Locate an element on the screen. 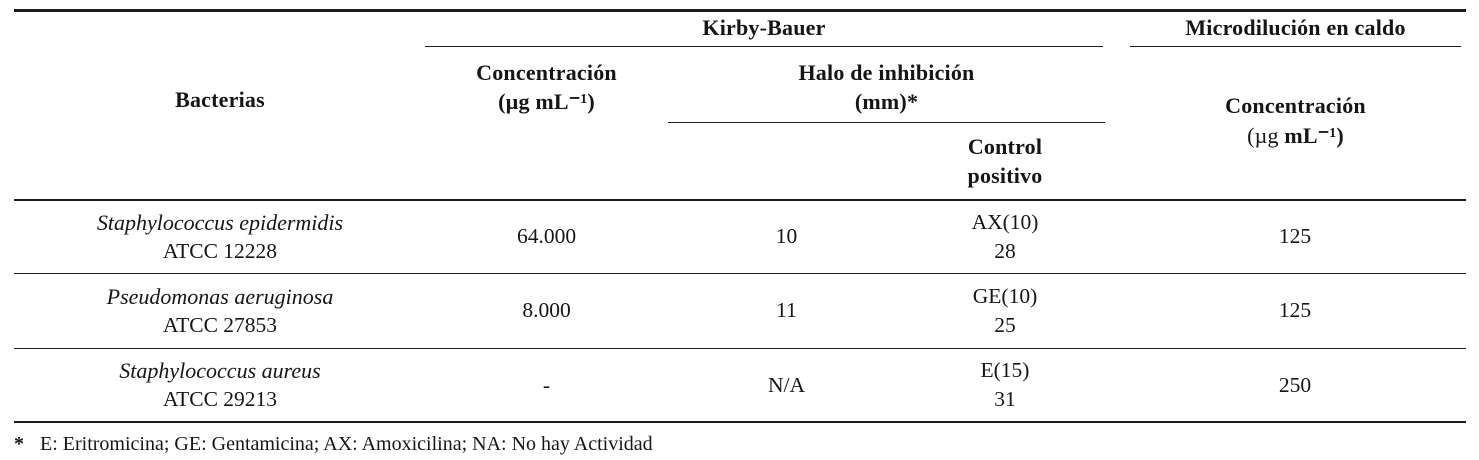 This screenshot has width=1479, height=460. control-antibiotic: GE(10) is located at coordinates (1005, 295).